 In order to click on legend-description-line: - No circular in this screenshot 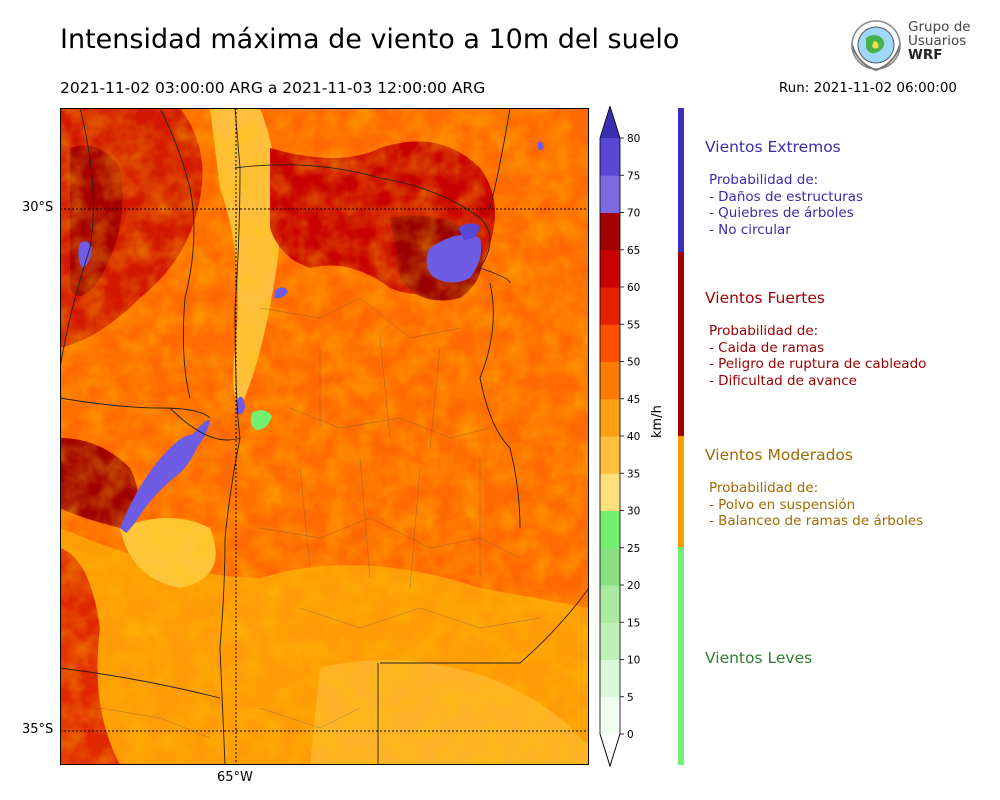, I will do `click(750, 229)`.